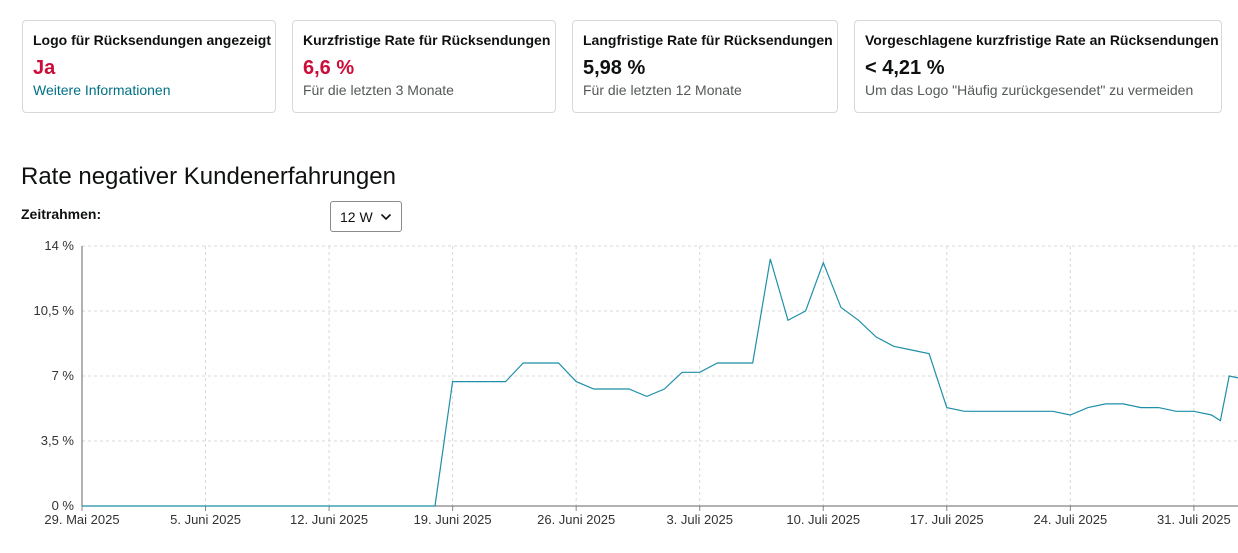 The image size is (1238, 553). Describe the element at coordinates (947, 519) in the screenshot. I see `x-tick-label: 17. Juli 2025` at that location.